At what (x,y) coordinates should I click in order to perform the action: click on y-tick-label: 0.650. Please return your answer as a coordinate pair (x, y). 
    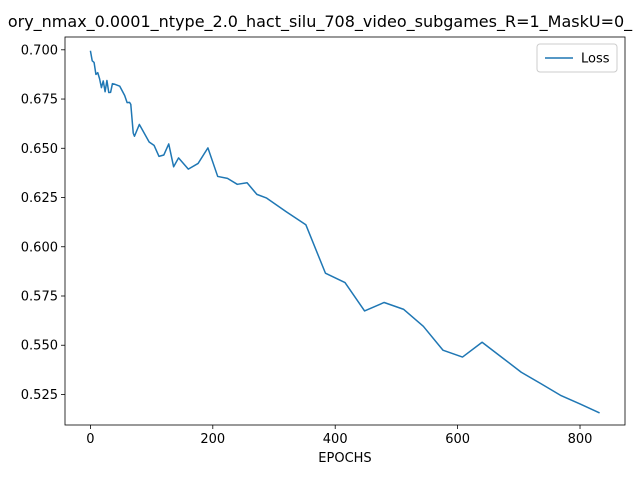
    Looking at the image, I should click on (39, 149).